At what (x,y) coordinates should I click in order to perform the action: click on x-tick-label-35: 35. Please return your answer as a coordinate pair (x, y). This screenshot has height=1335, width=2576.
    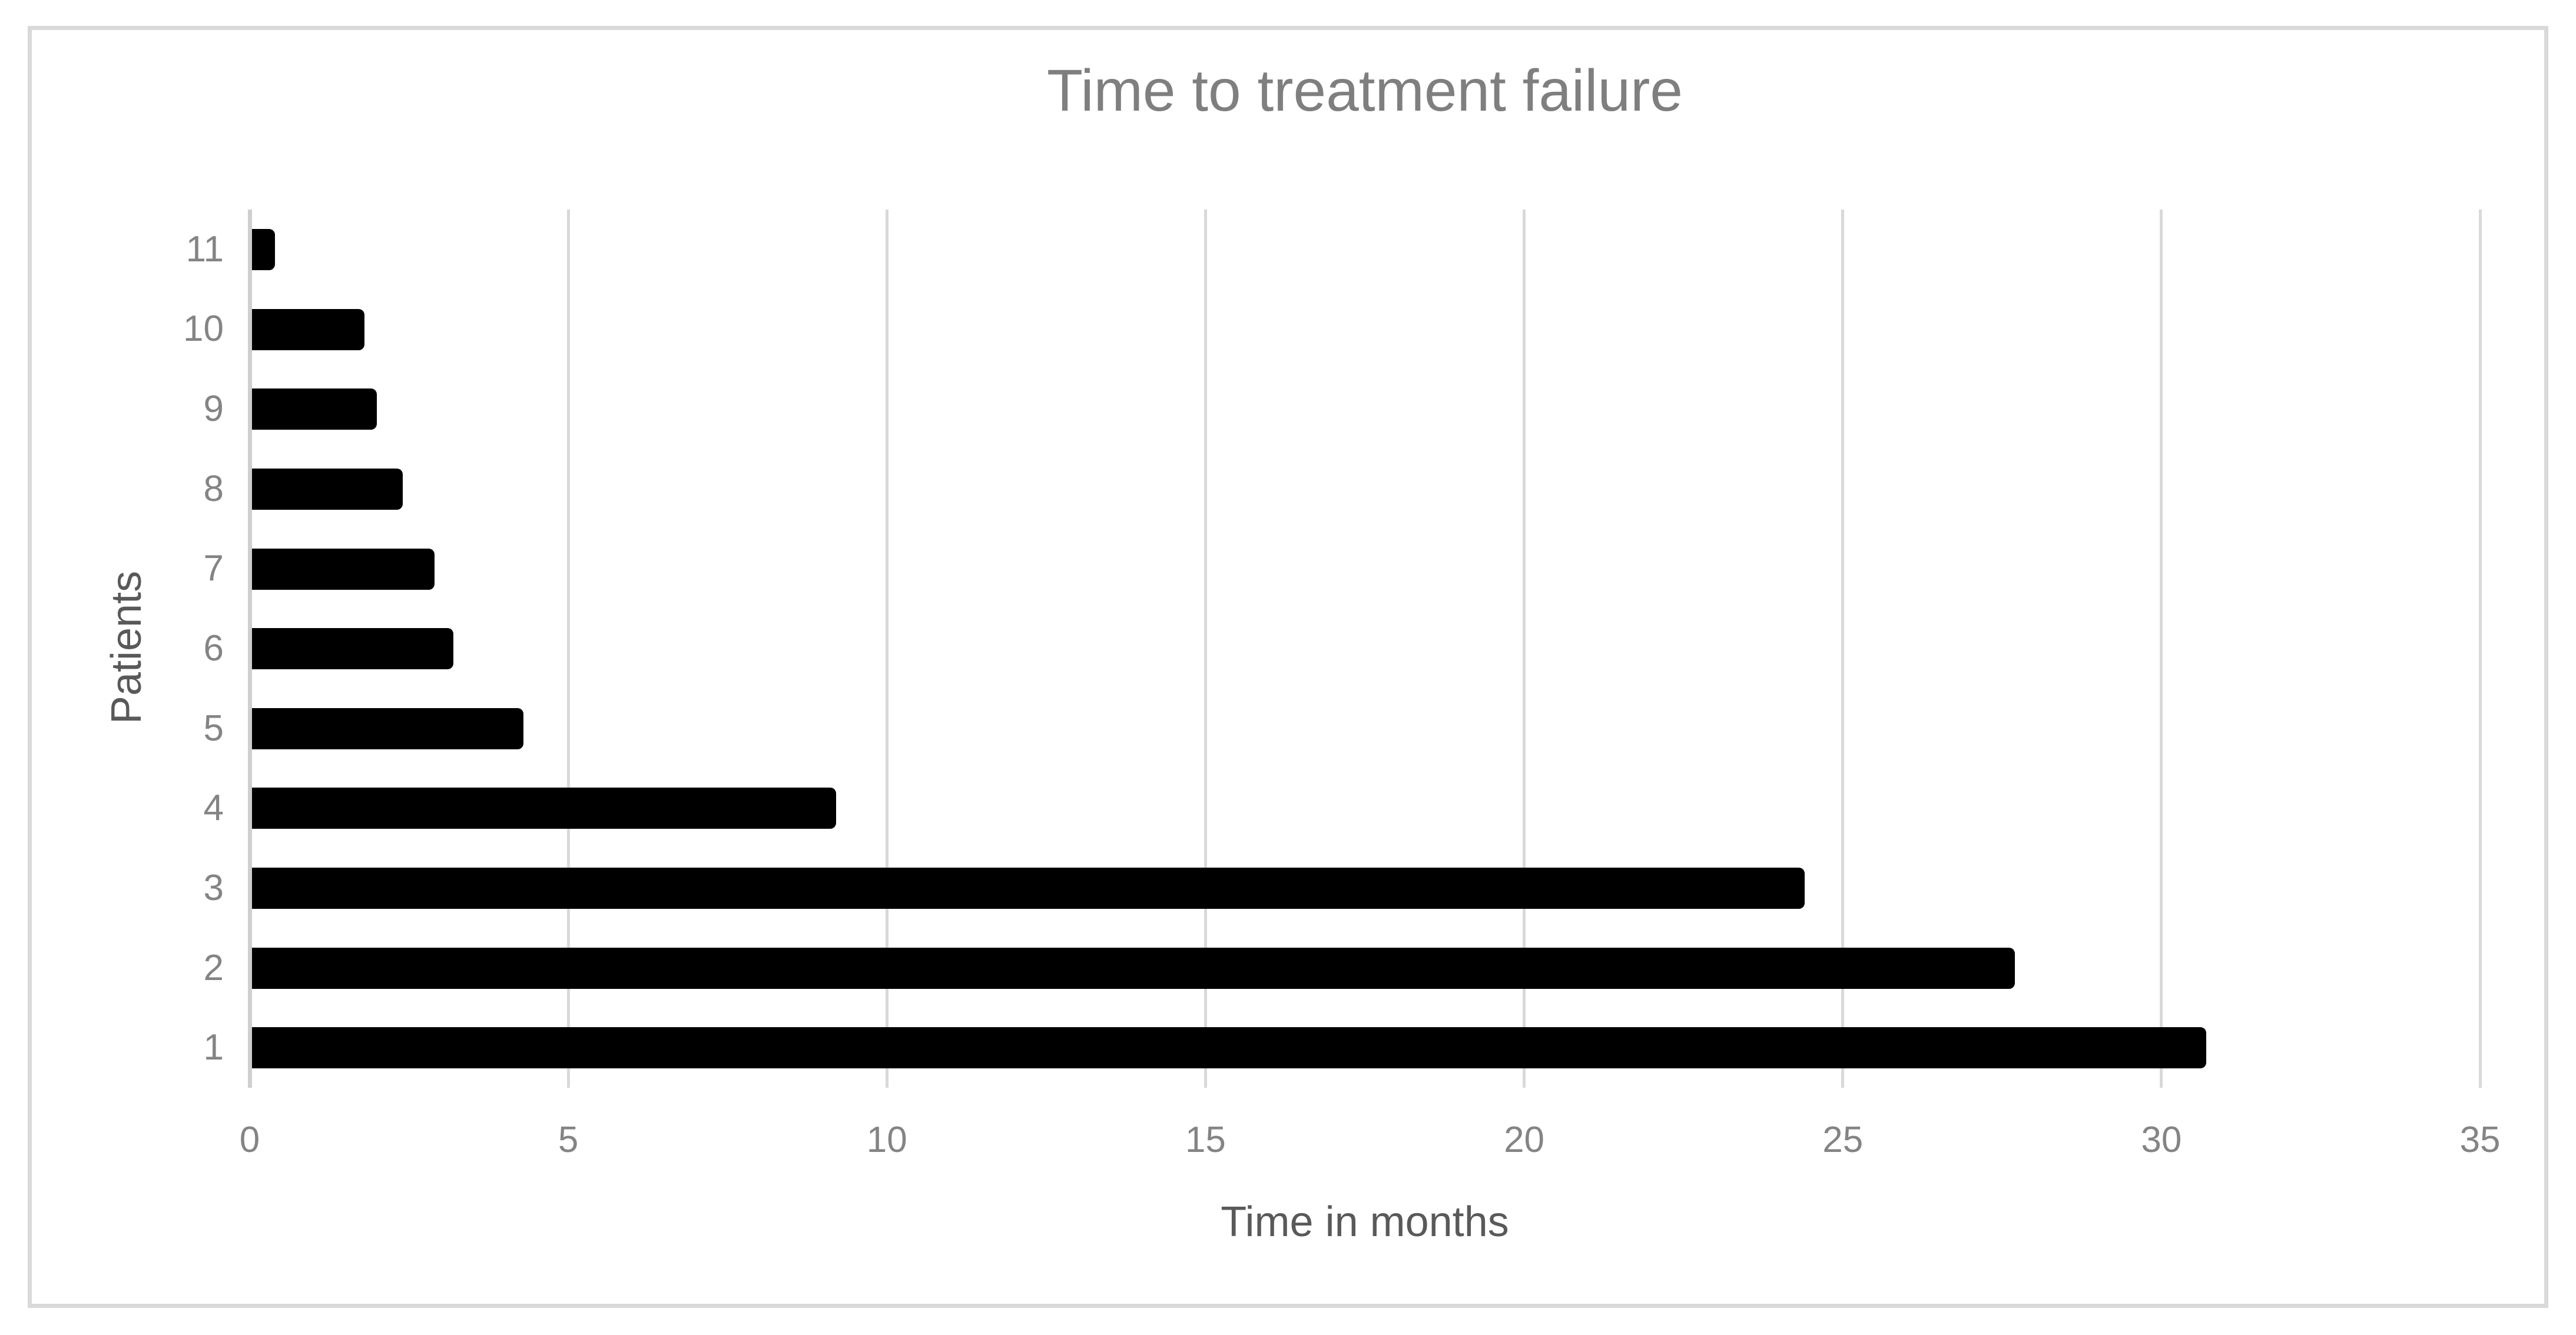
    Looking at the image, I should click on (2480, 1140).